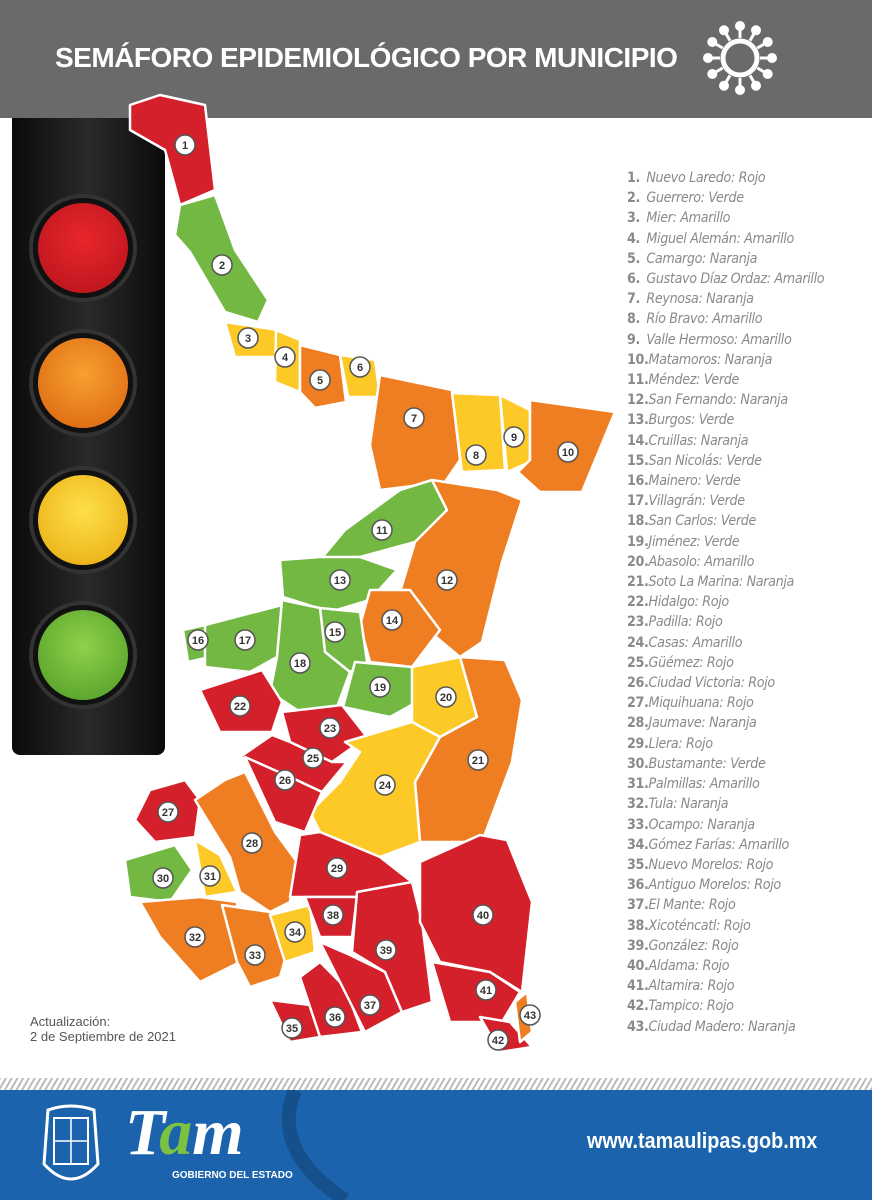  What do you see at coordinates (195, 938) in the screenshot?
I see `label-number: 32` at bounding box center [195, 938].